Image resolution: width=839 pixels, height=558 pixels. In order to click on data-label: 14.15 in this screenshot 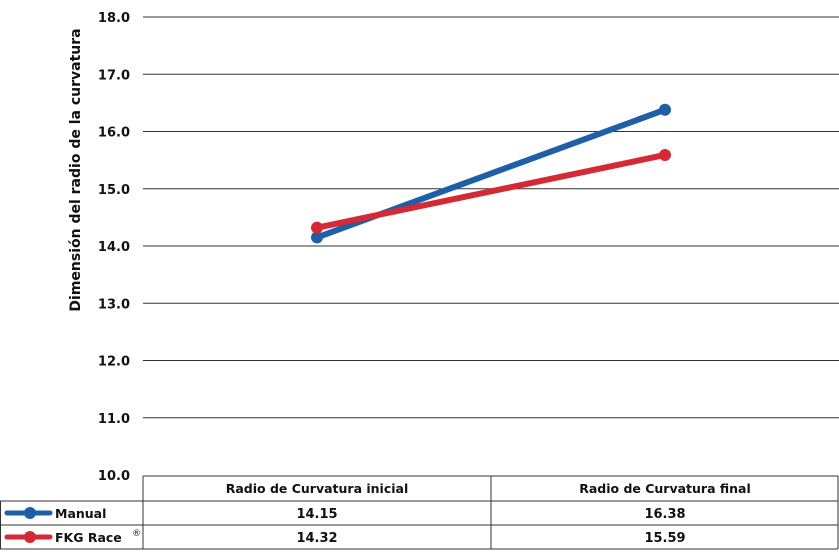, I will do `click(316, 514)`.